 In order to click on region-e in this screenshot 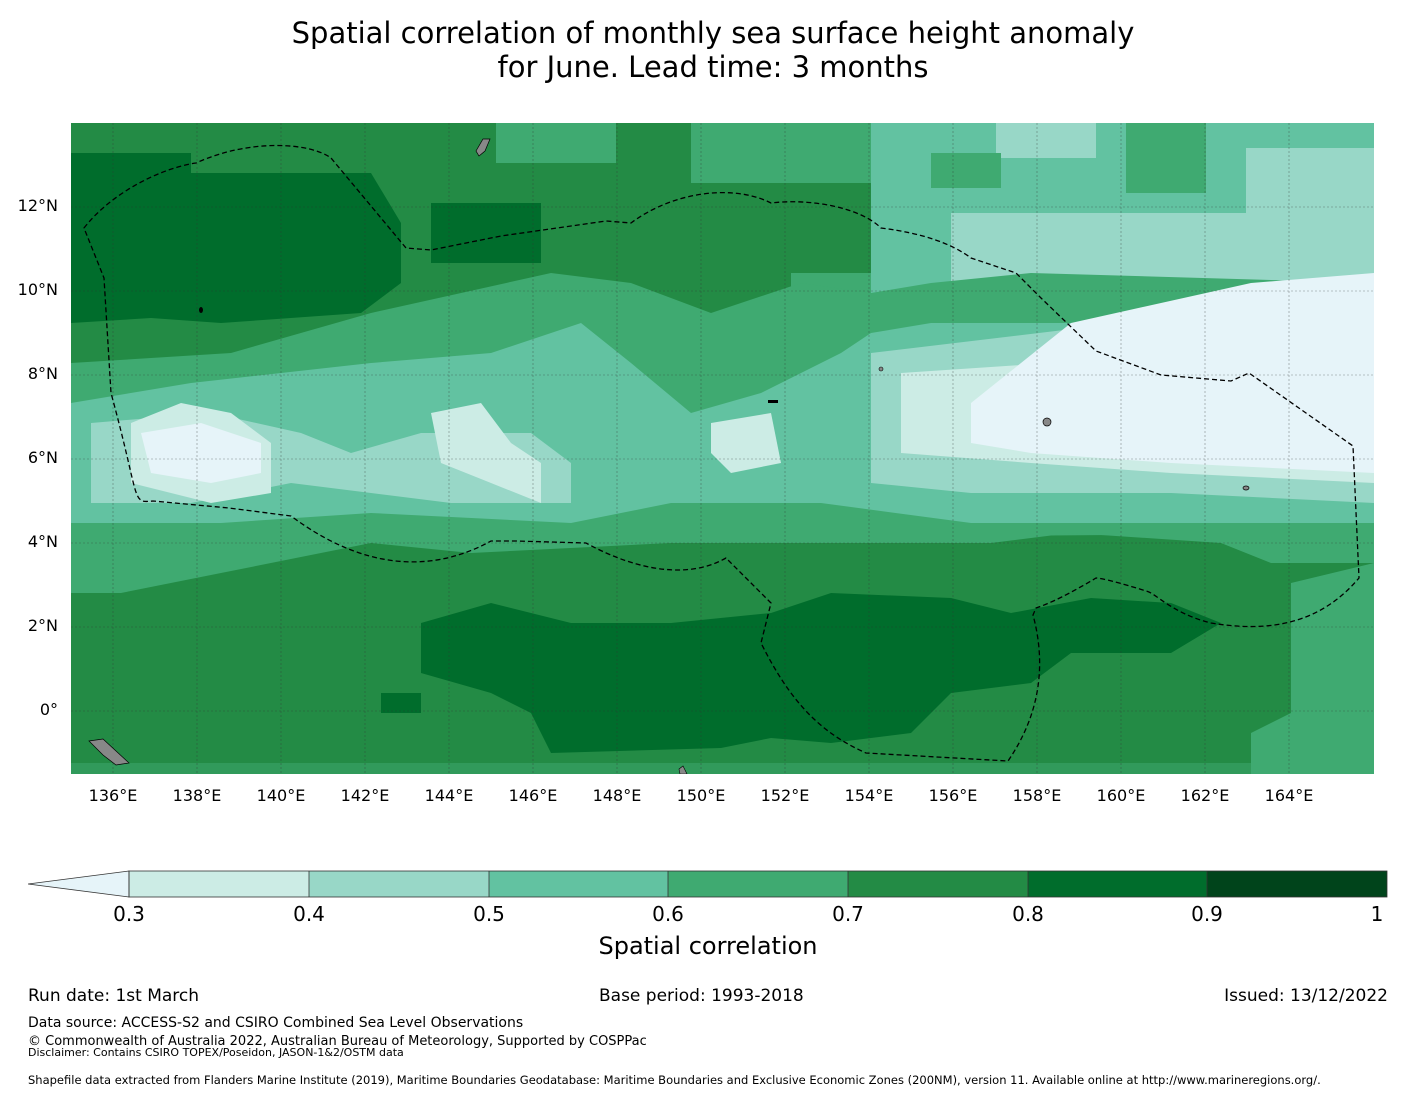, I will do `click(1166, 158)`.